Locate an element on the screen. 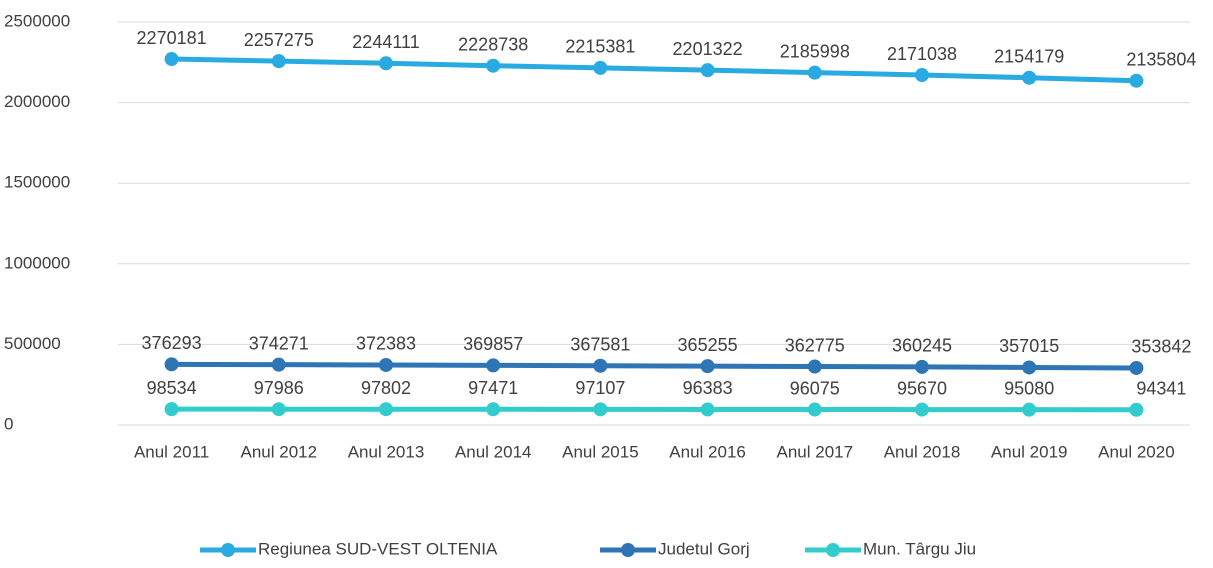 Image resolution: width=1213 pixels, height=568 pixels. data-label: 97107 is located at coordinates (600, 388).